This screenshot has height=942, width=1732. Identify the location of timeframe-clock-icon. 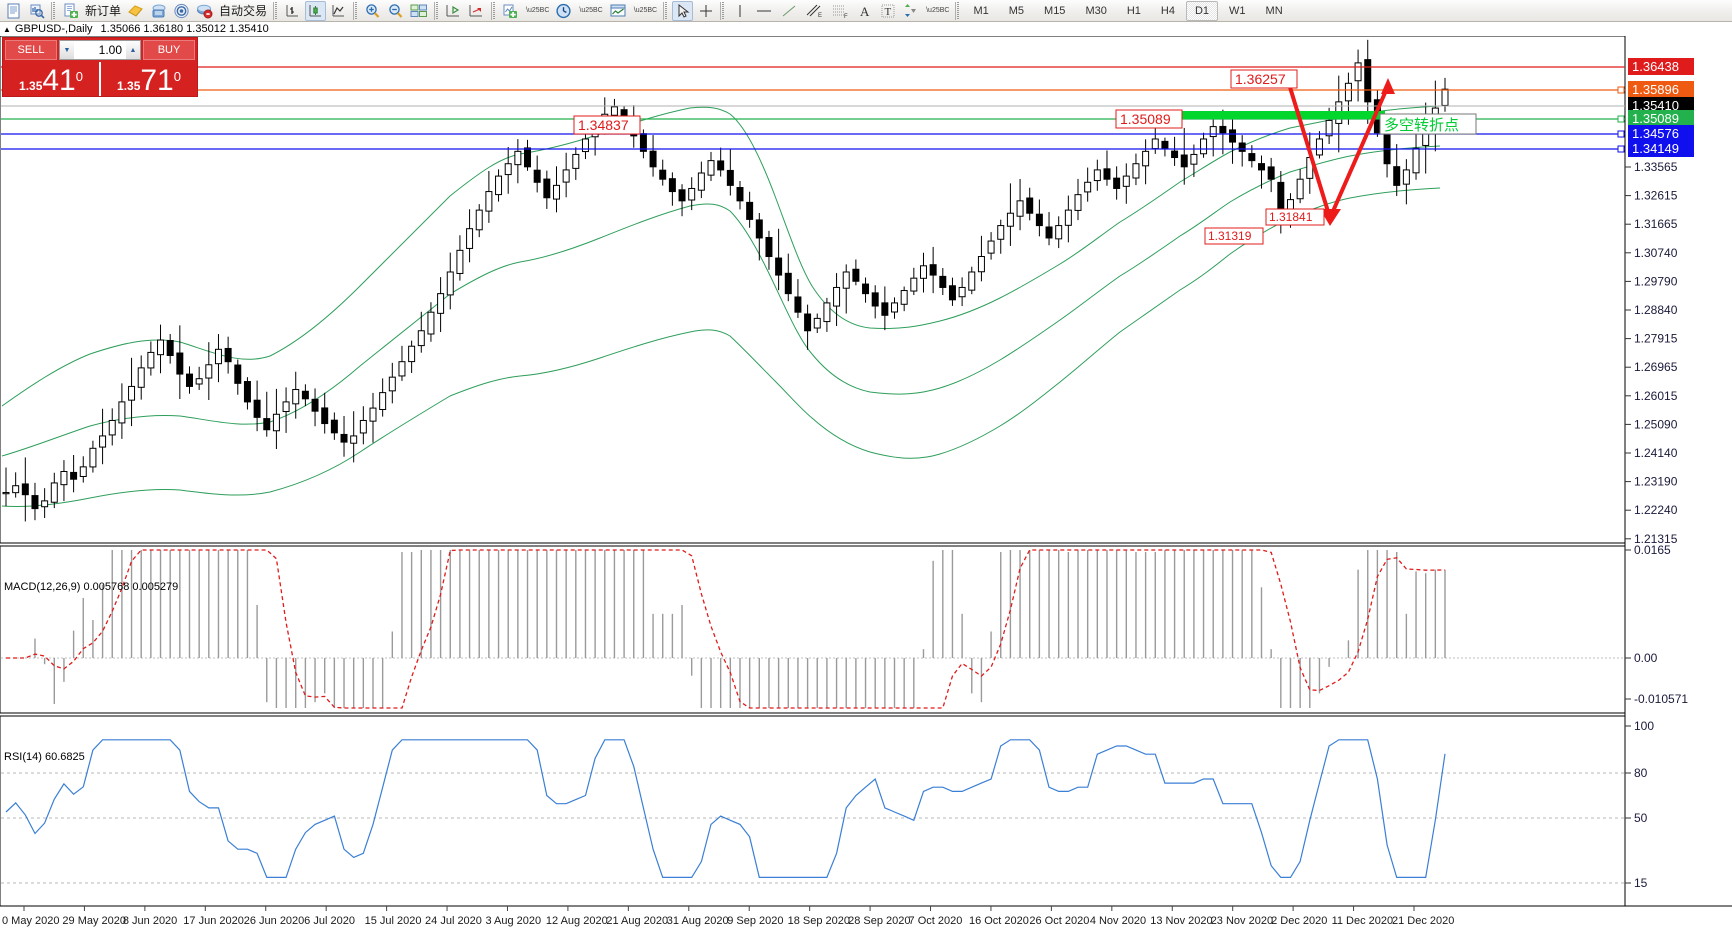
(563, 11).